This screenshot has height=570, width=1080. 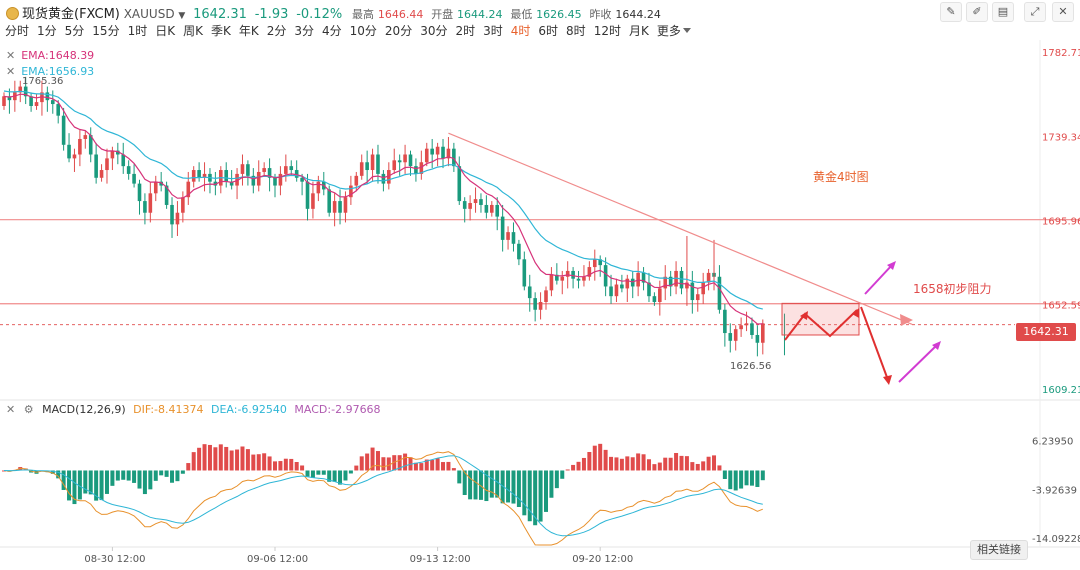 What do you see at coordinates (493, 31) in the screenshot?
I see `interval-16: 3时` at bounding box center [493, 31].